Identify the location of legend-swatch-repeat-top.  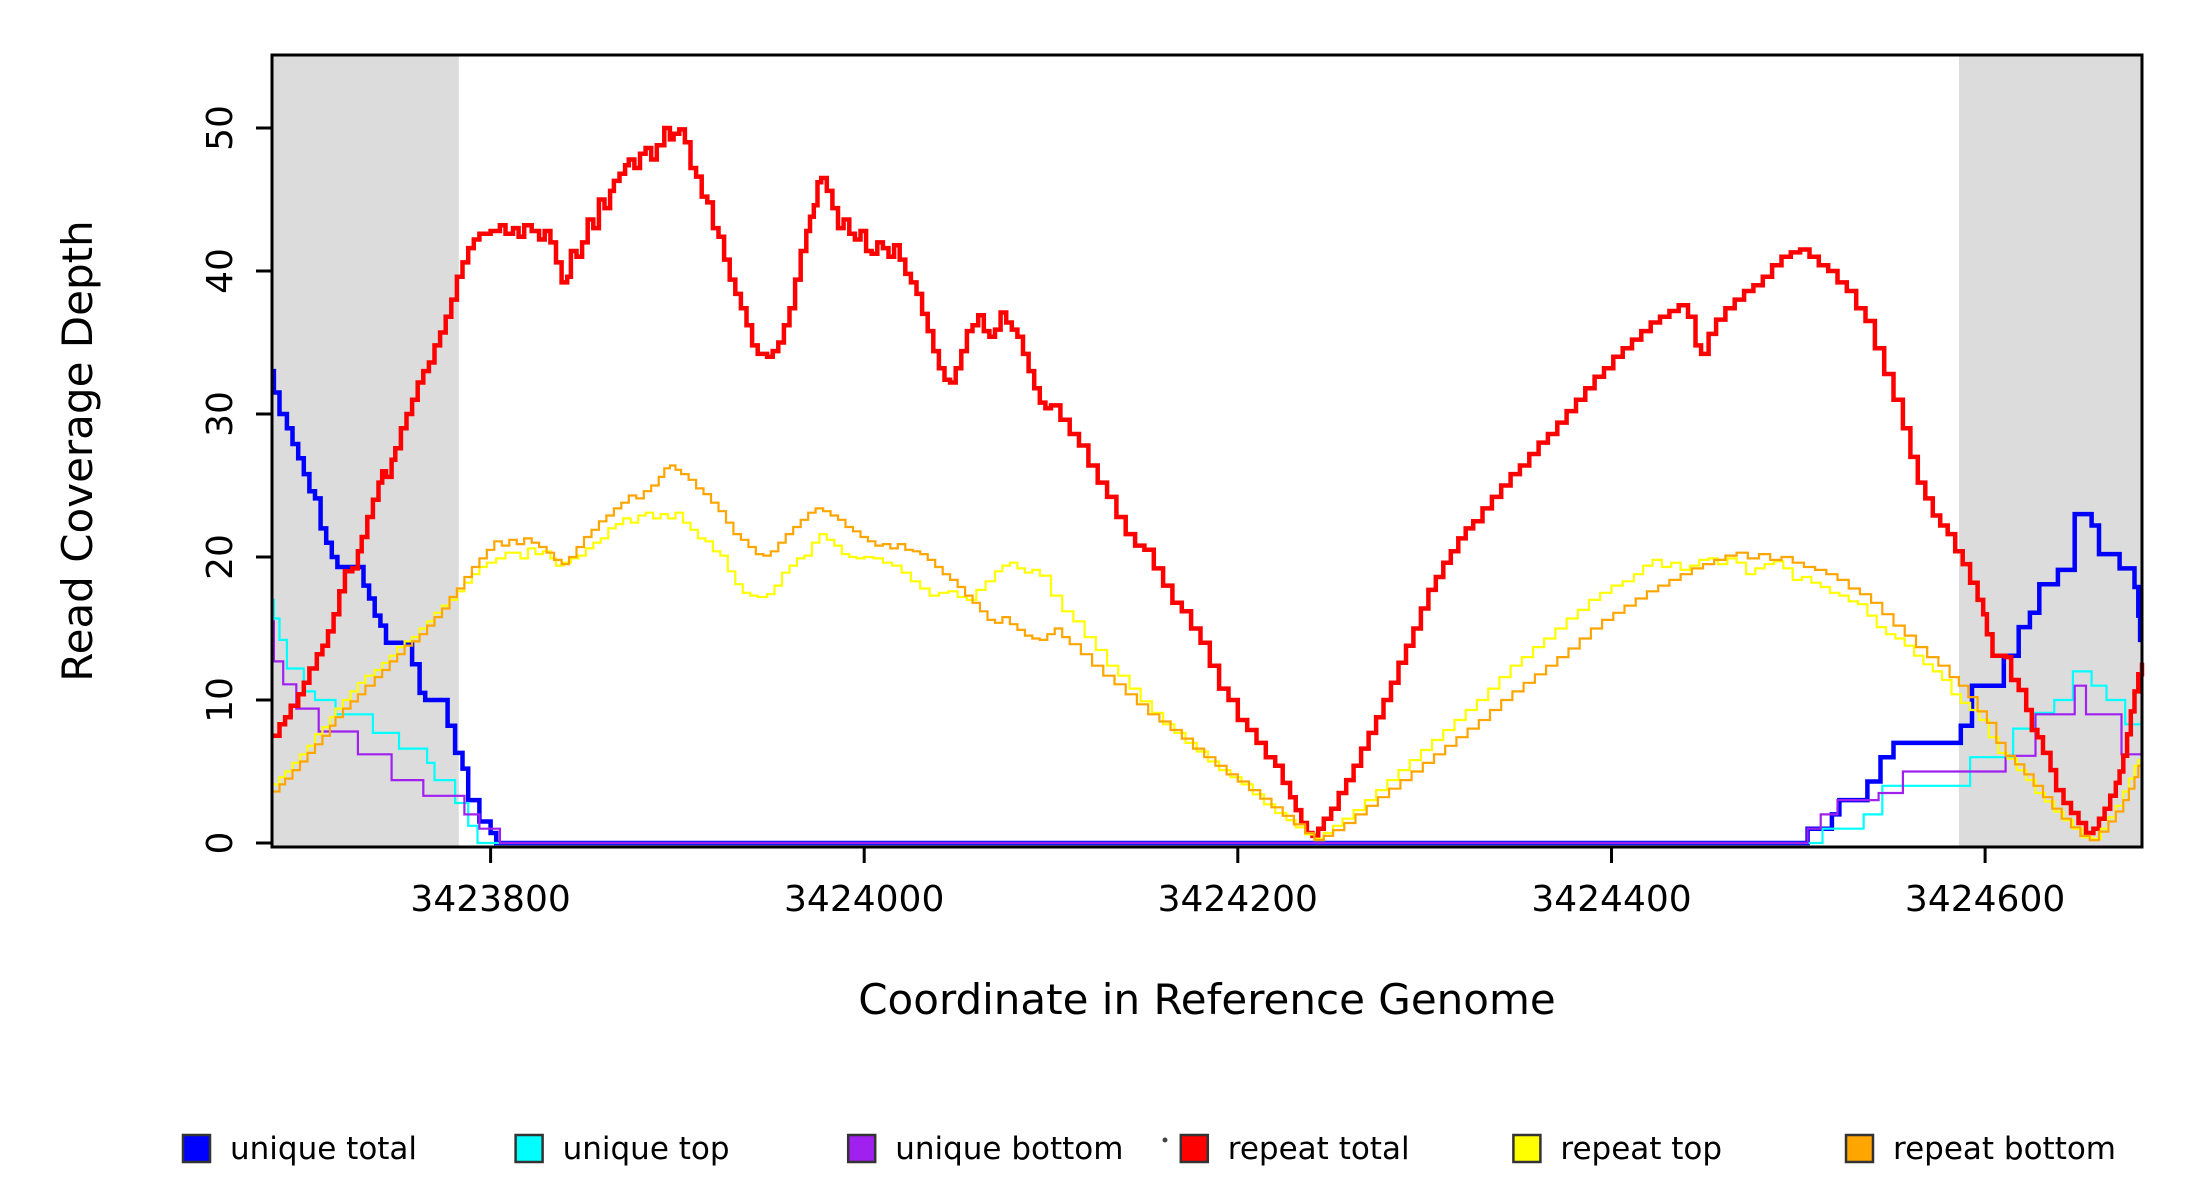
(1527, 1148).